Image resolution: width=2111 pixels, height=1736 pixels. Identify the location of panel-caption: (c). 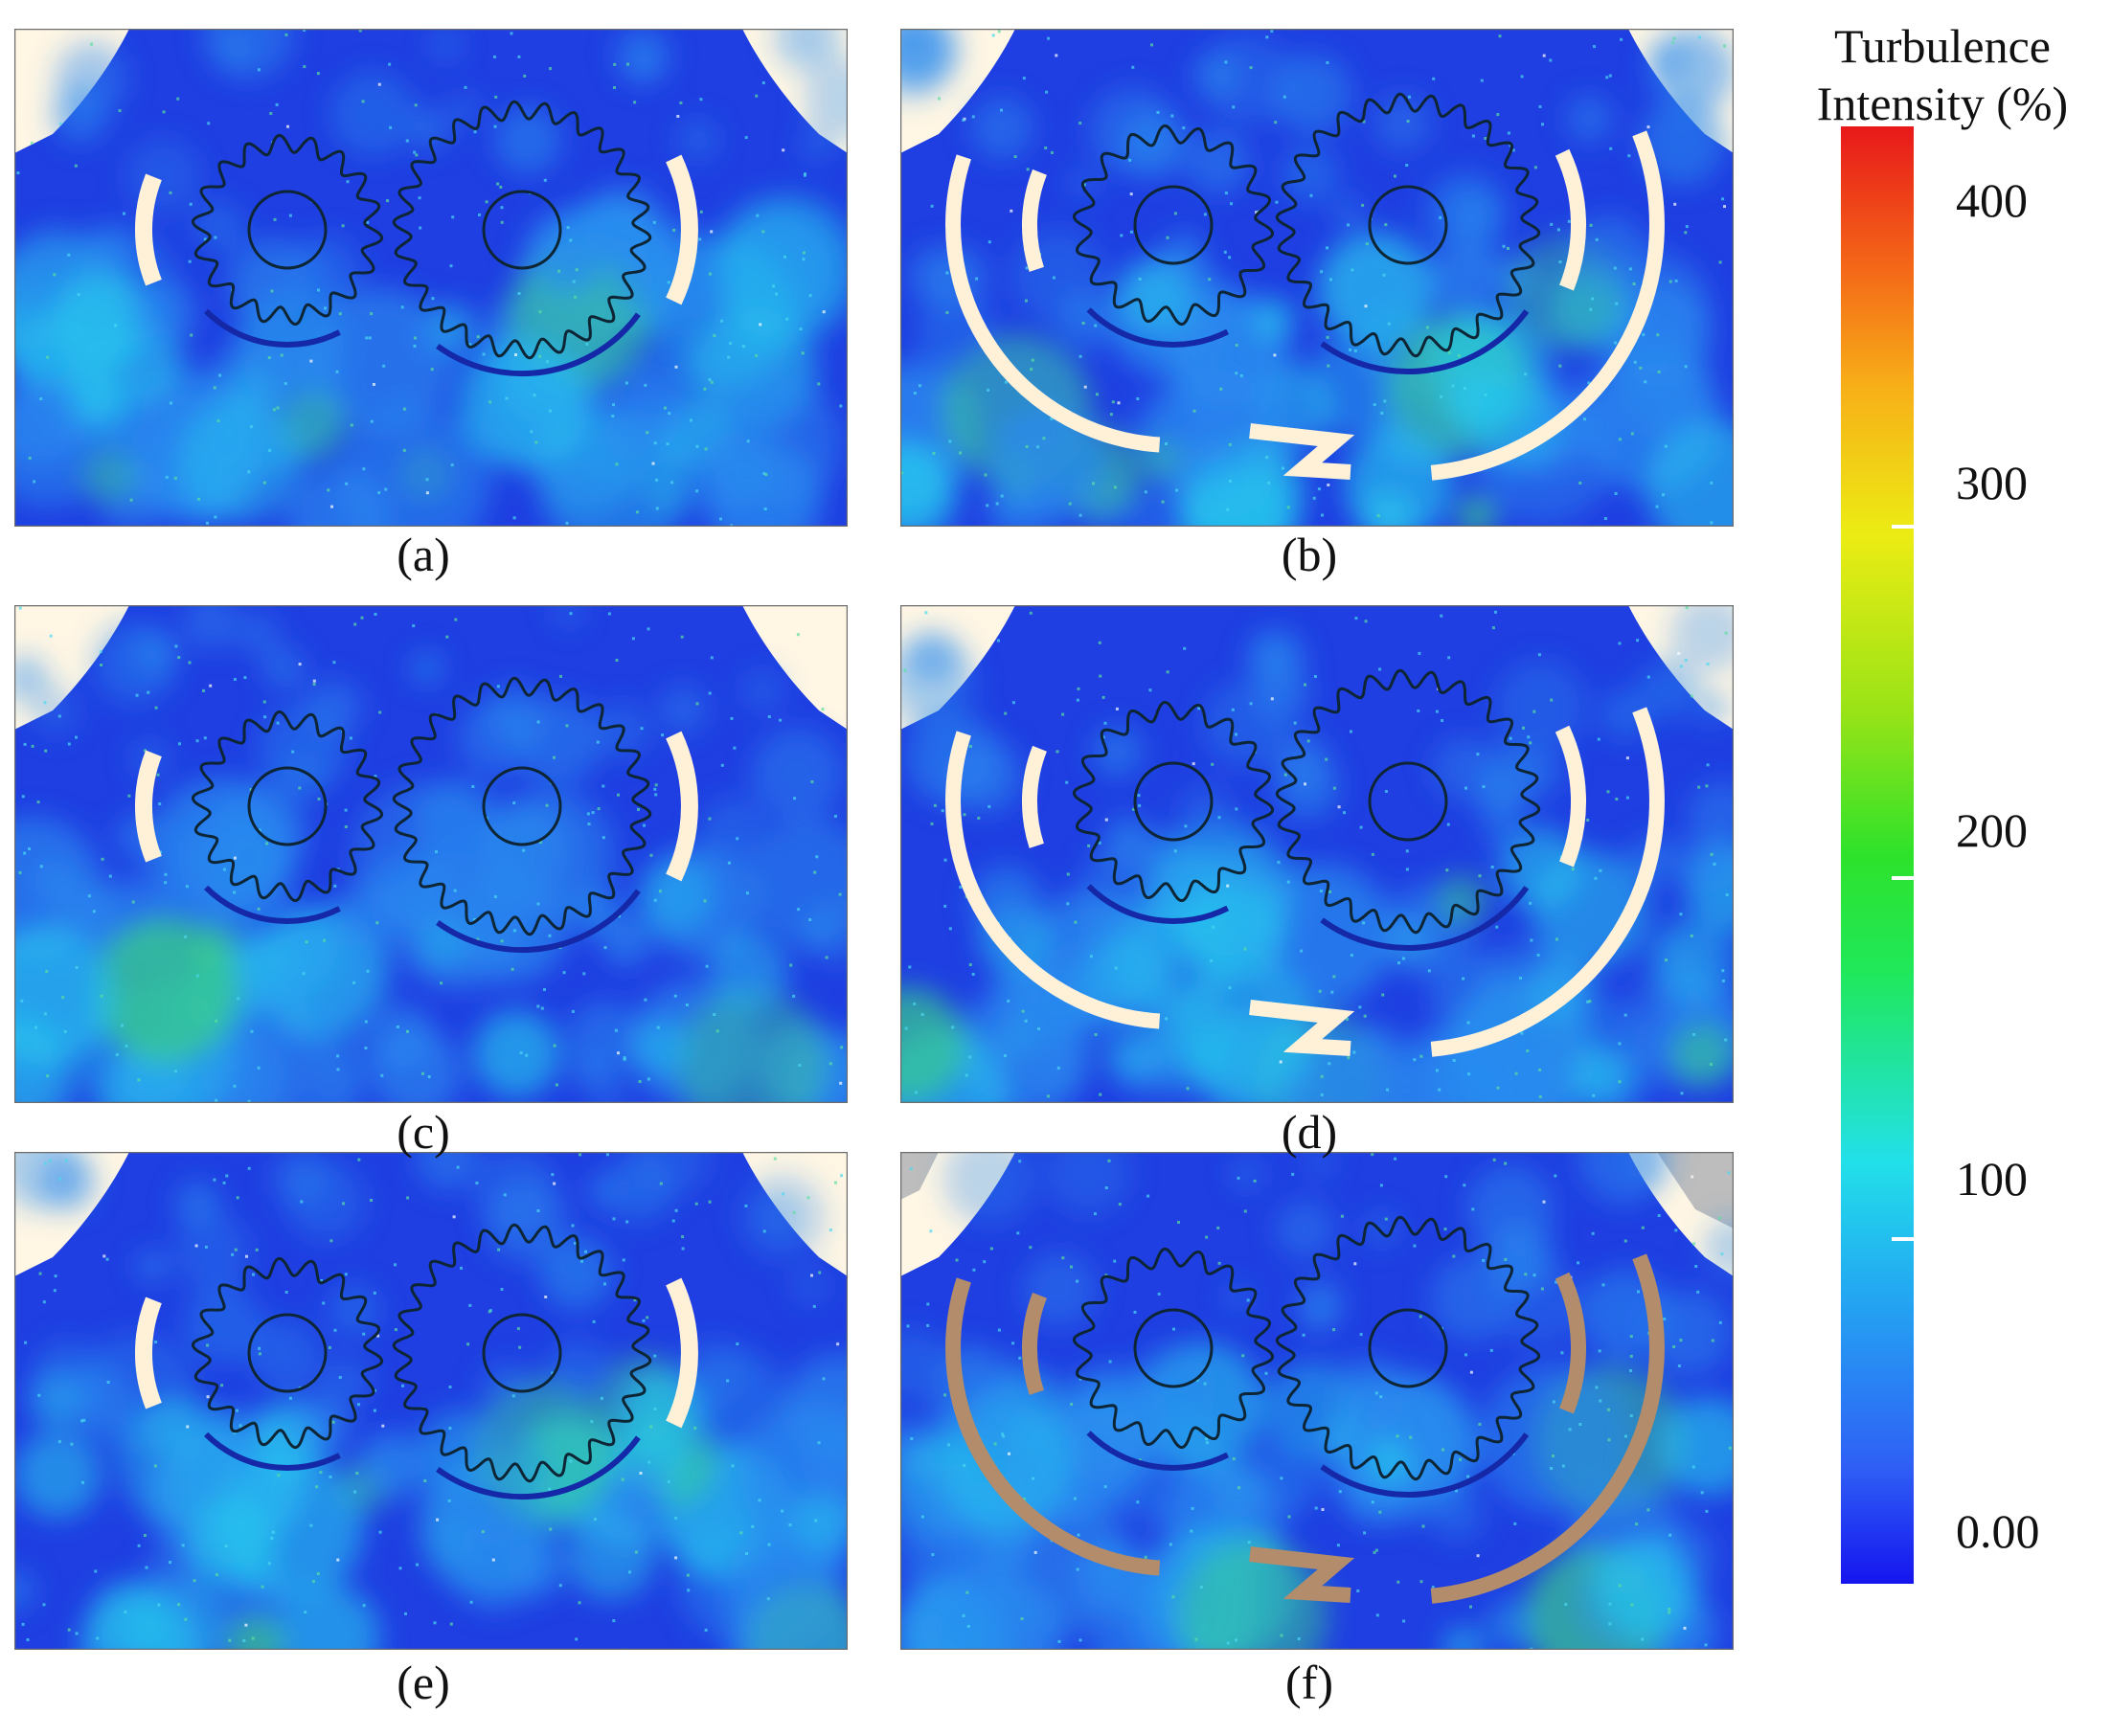
(423, 1132).